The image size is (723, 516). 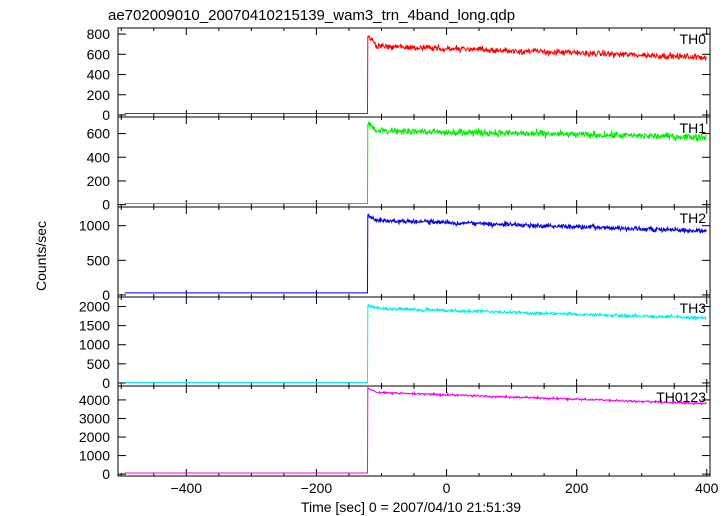 What do you see at coordinates (411, 507) in the screenshot?
I see `x-axis-label: Time [sec] 0 = 2007/04/10 21:51:39` at bounding box center [411, 507].